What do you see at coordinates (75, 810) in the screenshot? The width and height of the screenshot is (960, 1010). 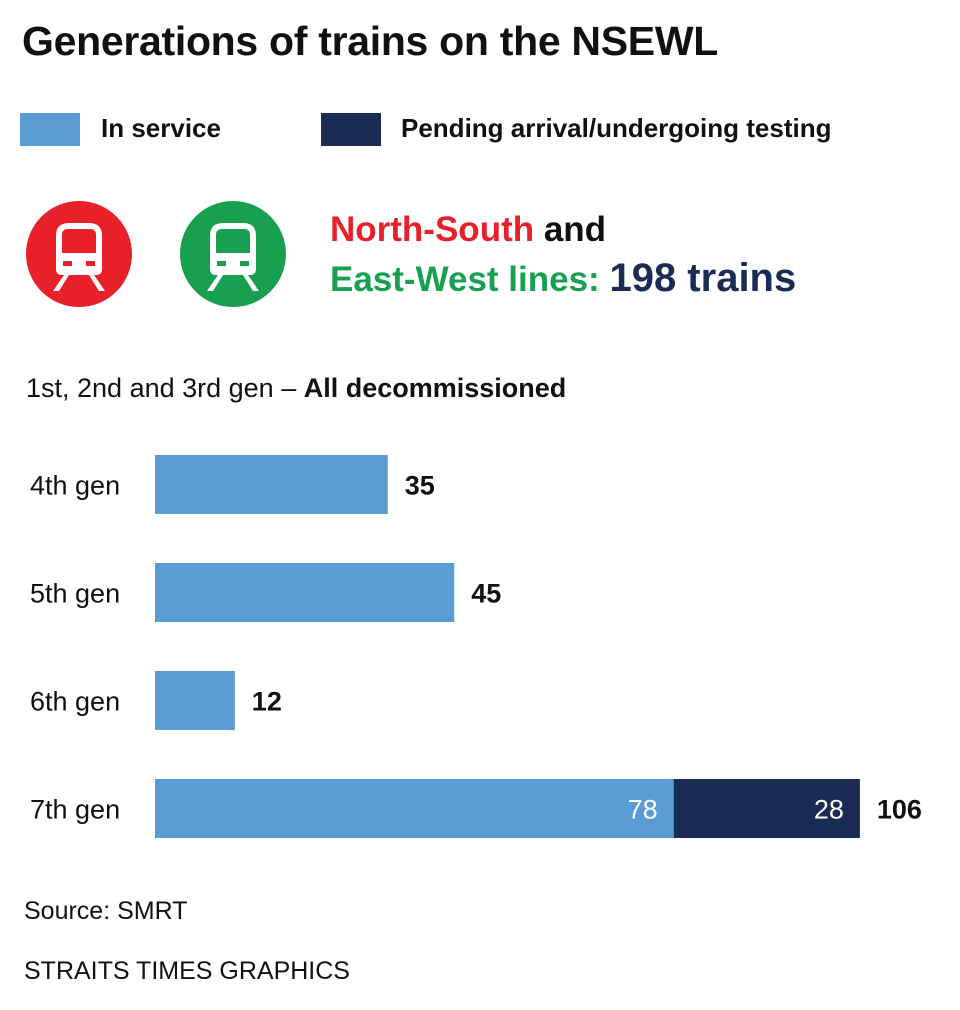 I see `category-label: 7th gen` at bounding box center [75, 810].